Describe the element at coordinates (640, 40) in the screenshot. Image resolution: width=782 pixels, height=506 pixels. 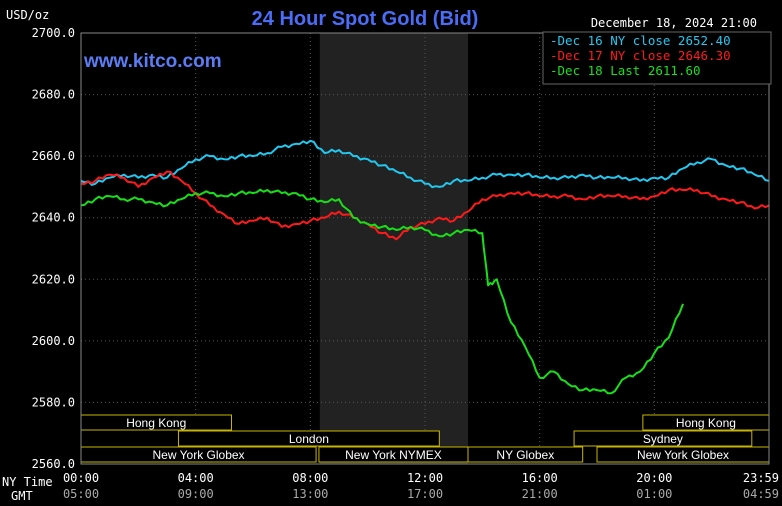
I see `legend-entry: -Dec 16 NY close 2652.40` at that location.